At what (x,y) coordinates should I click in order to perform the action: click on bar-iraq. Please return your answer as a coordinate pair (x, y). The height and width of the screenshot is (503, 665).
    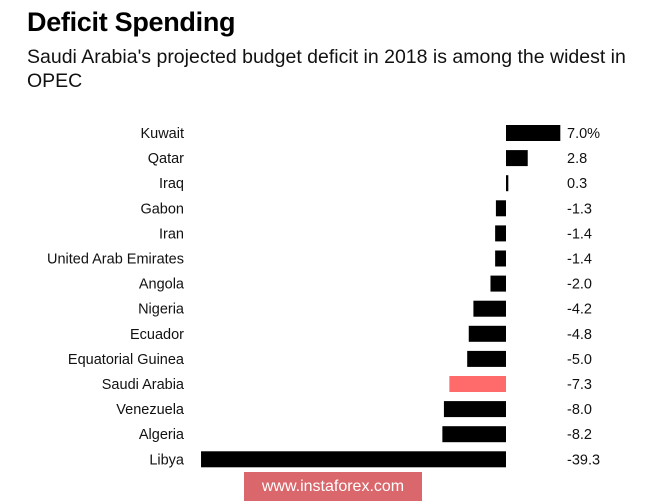
    Looking at the image, I should click on (507, 183).